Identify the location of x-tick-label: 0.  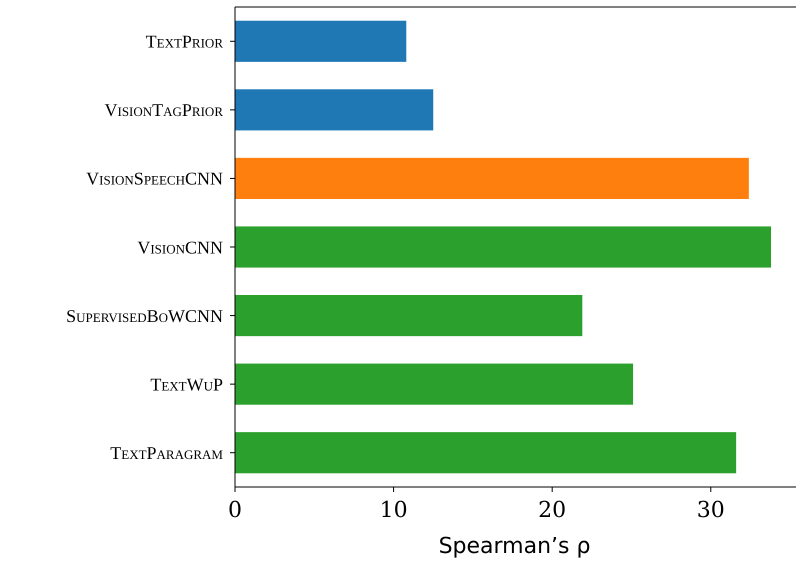
(235, 510).